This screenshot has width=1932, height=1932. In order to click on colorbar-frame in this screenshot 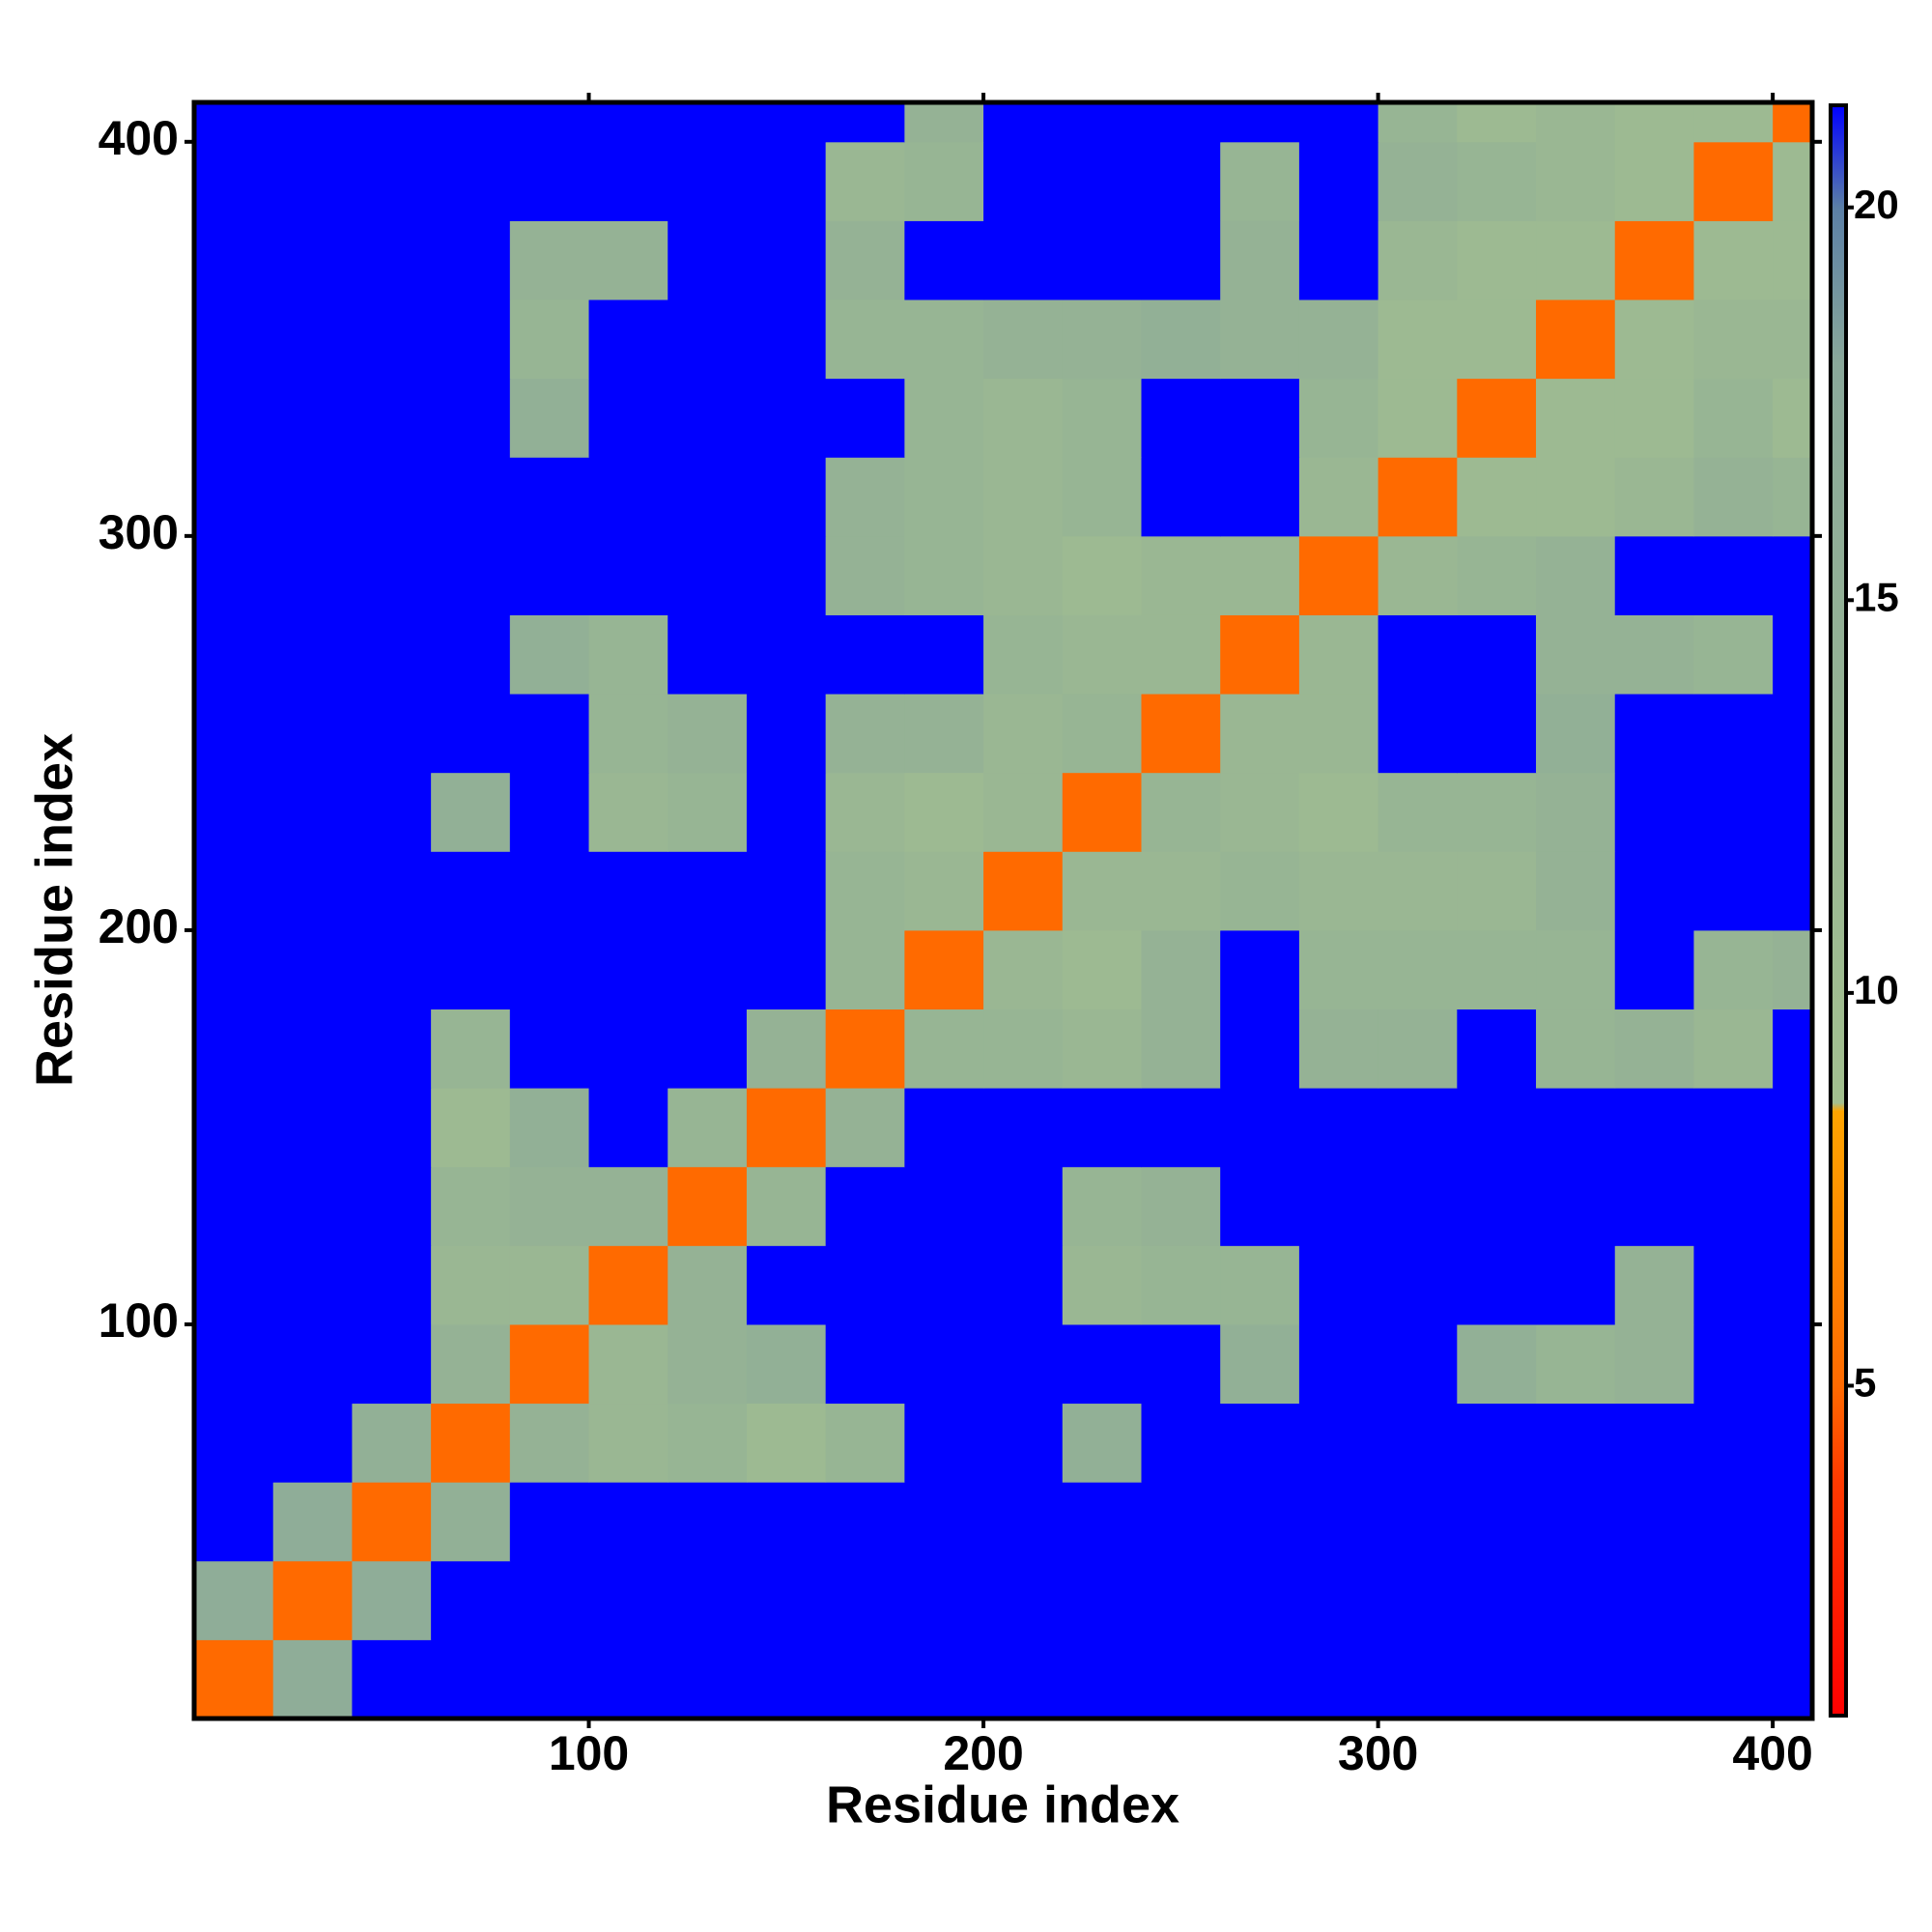, I will do `click(1838, 910)`.